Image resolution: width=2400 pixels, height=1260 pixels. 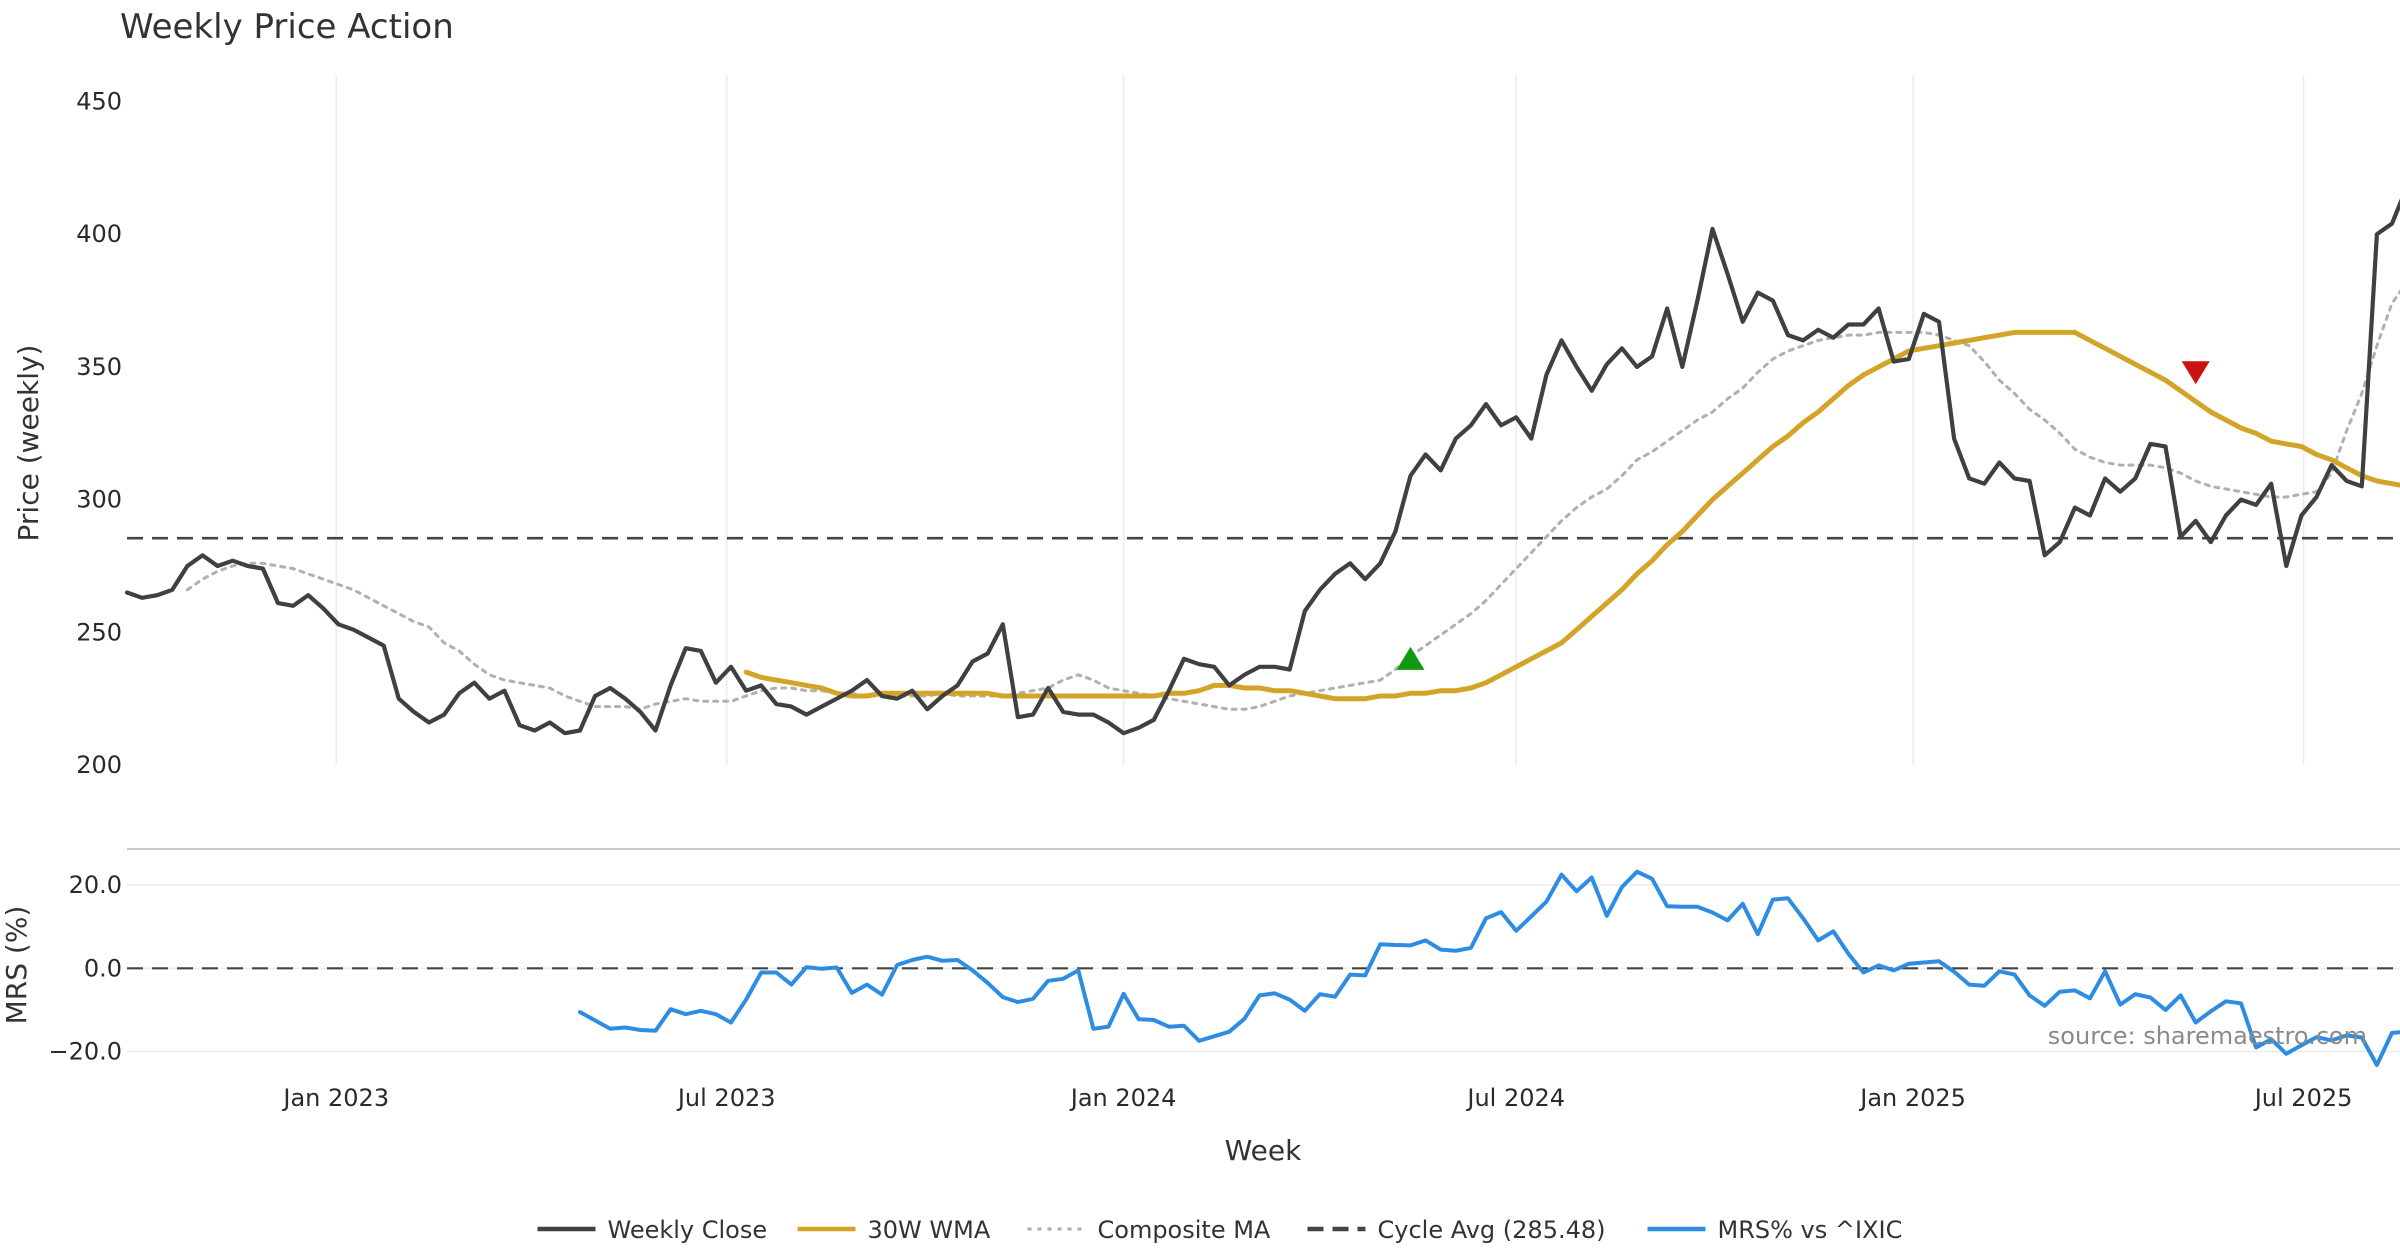 What do you see at coordinates (2195, 373) in the screenshot?
I see `sell-signal-marker` at bounding box center [2195, 373].